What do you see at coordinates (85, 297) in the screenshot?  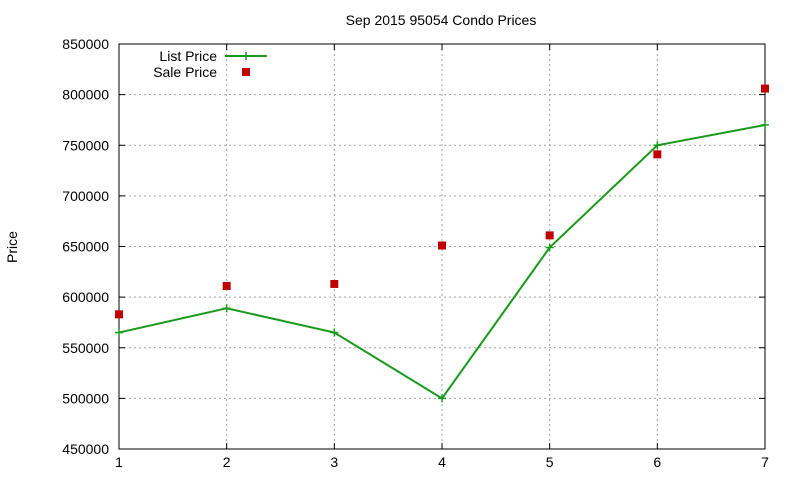 I see `y-tick-label: 600000` at bounding box center [85, 297].